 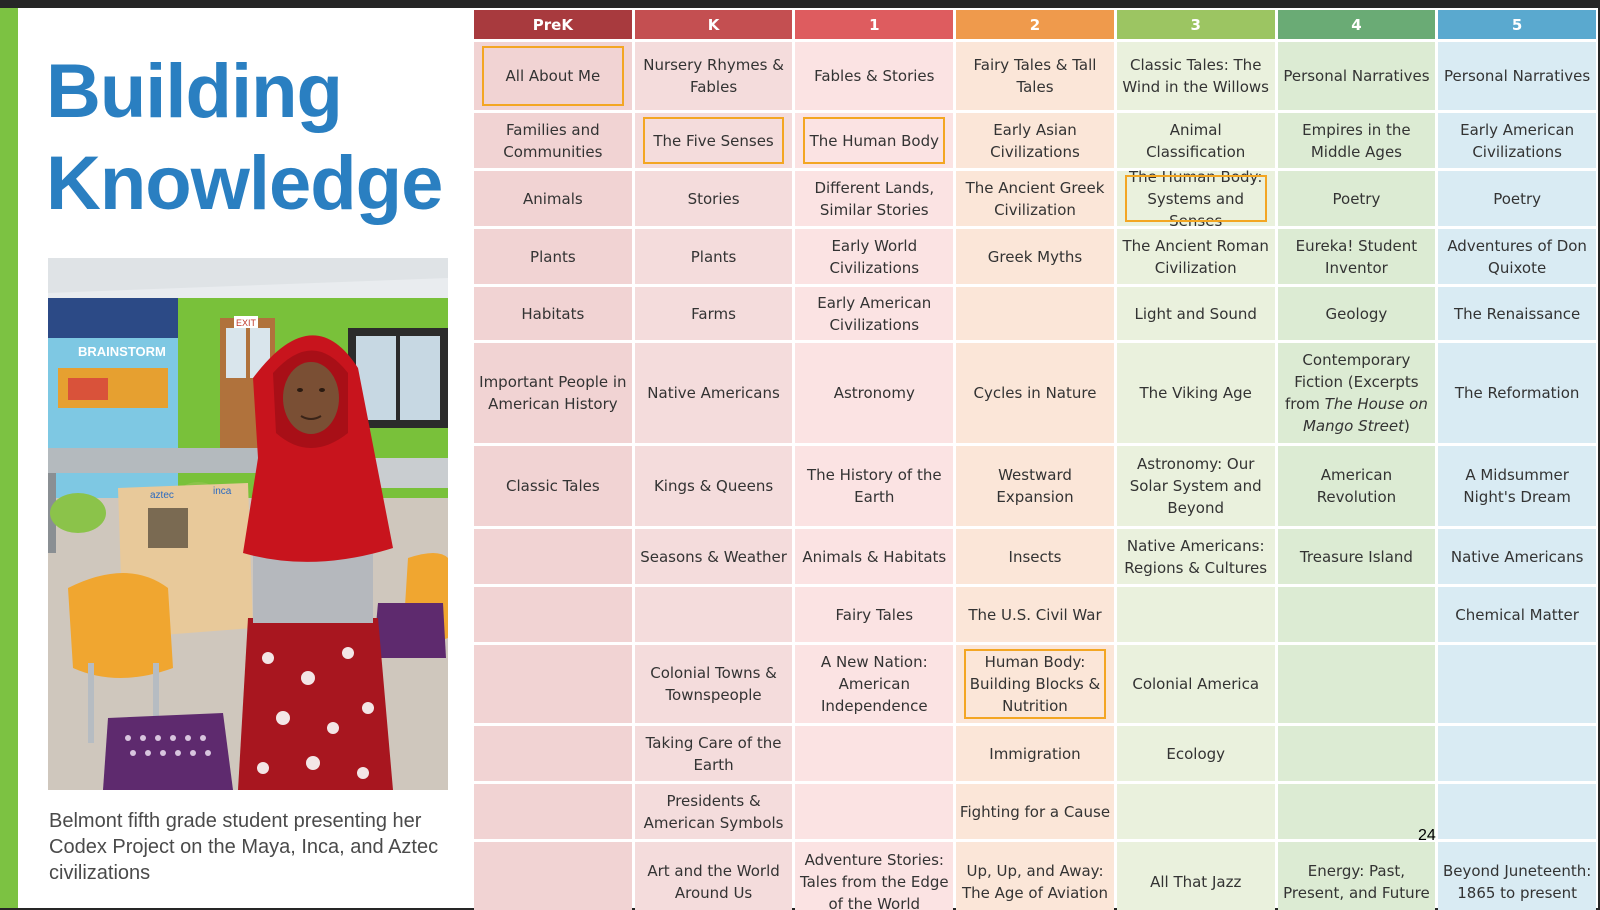 What do you see at coordinates (800, 4) in the screenshot?
I see `top-border` at bounding box center [800, 4].